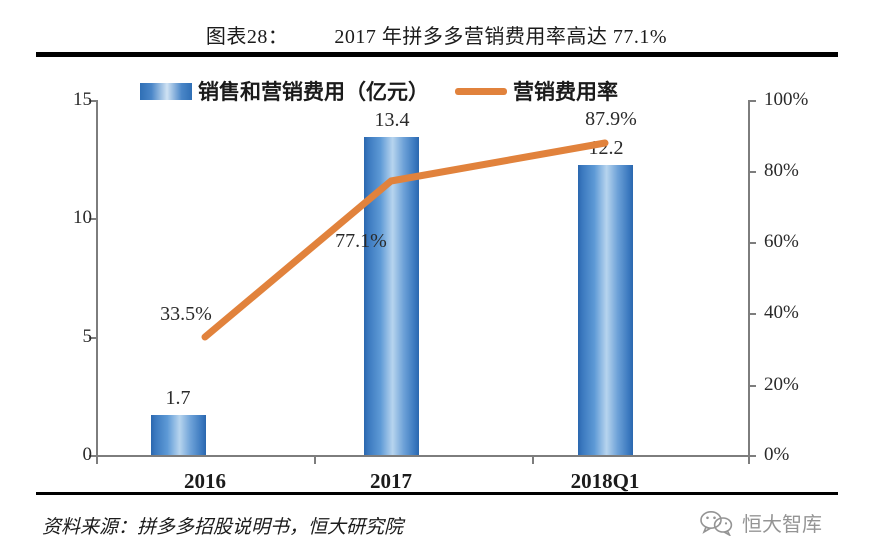  Describe the element at coordinates (178, 435) in the screenshot. I see `bar-2016` at that location.